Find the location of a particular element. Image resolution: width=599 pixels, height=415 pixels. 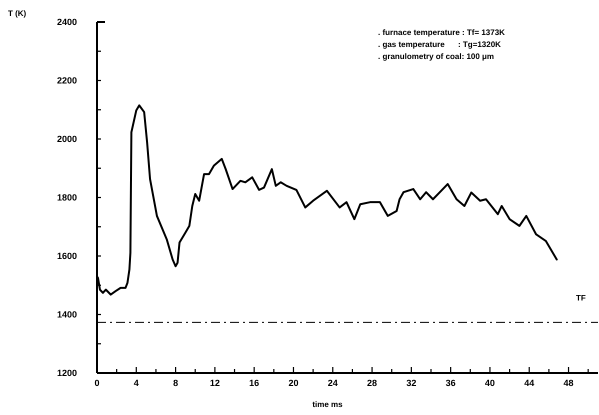

annotation: . granulometry of coal: 100 μm is located at coordinates (436, 56).